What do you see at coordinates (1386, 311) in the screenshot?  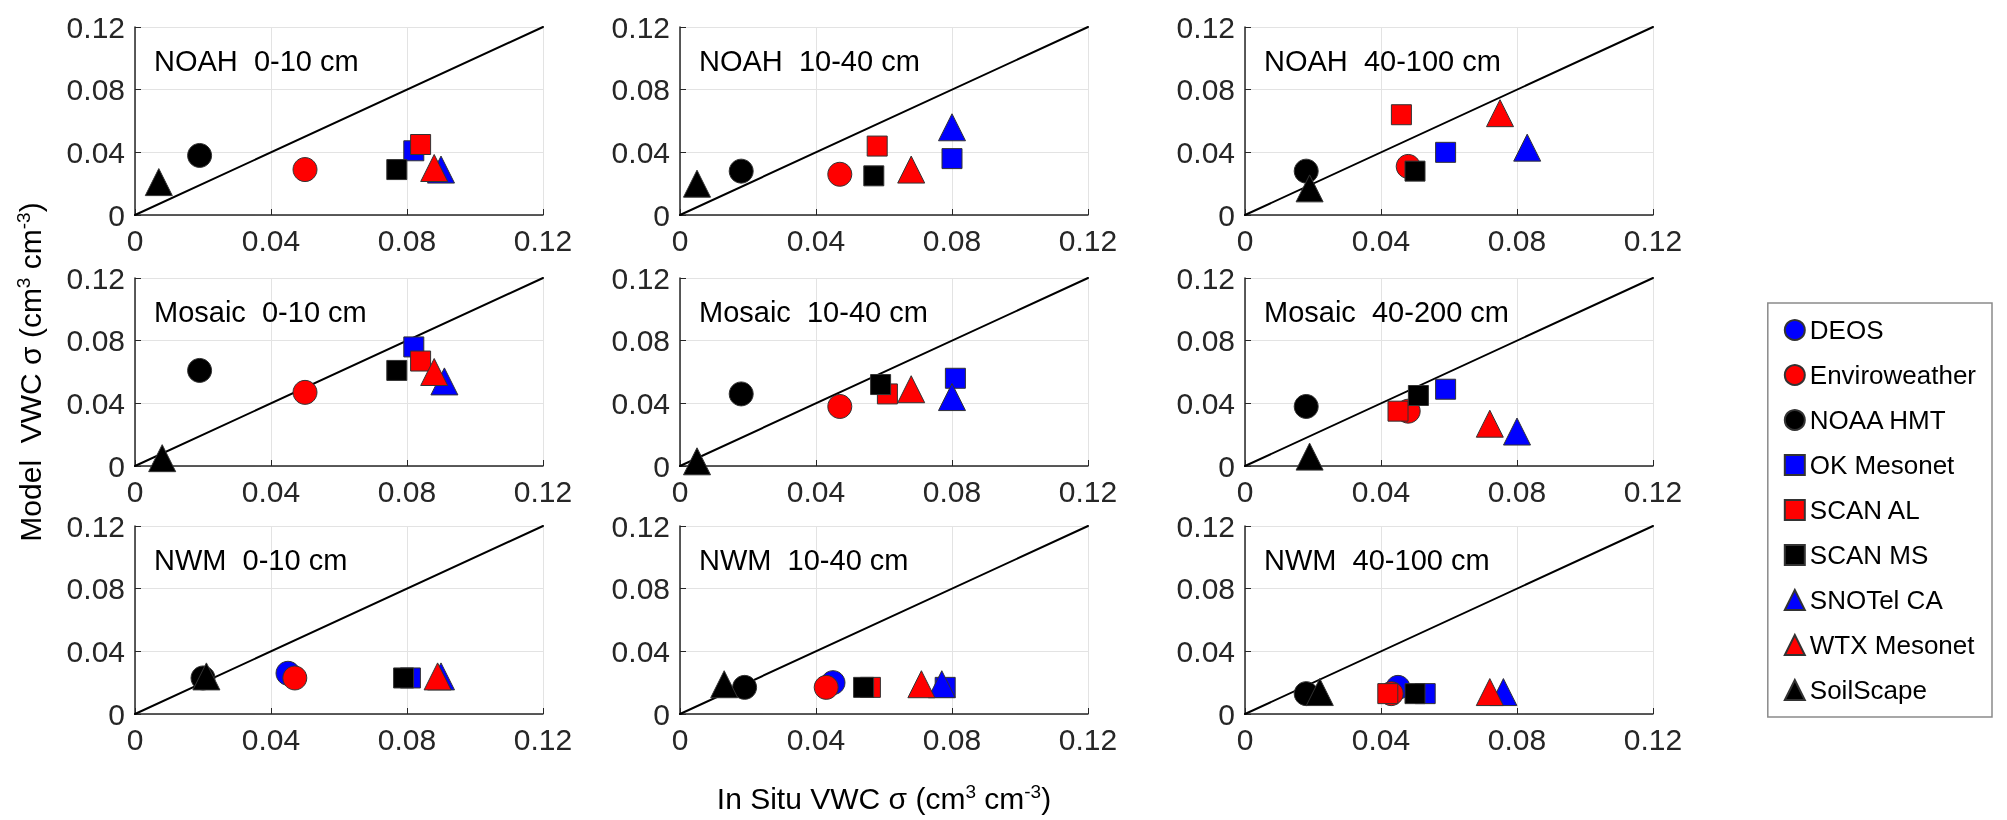 I see `text: Mosaic 40-200 cm` at bounding box center [1386, 311].